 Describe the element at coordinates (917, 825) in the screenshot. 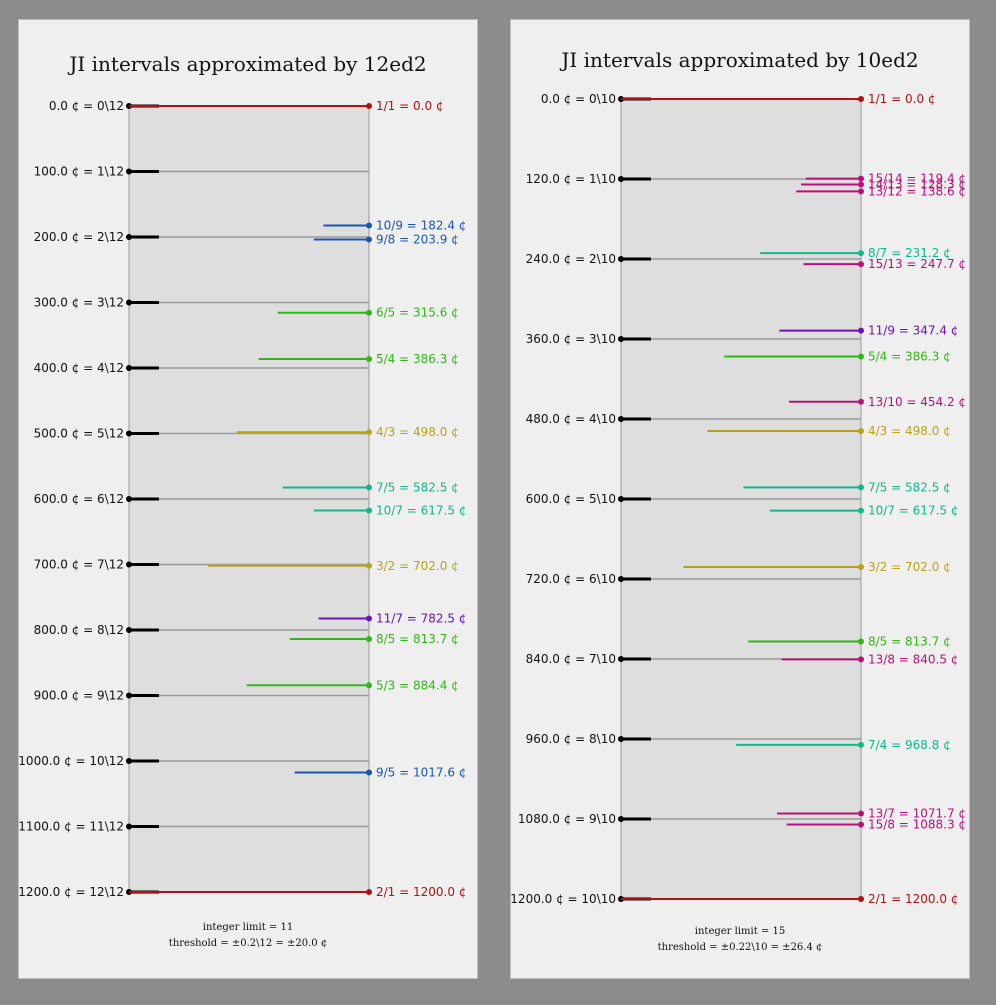

I see `interval-label: 15/8 = 1088.3 ¢` at that location.